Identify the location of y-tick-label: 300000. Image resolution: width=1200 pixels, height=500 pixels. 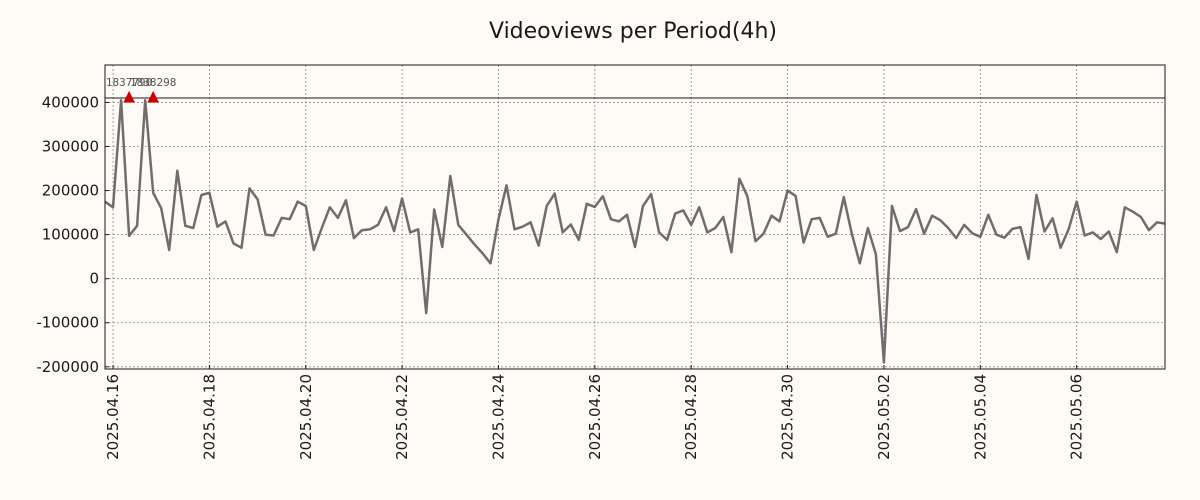
(70, 147).